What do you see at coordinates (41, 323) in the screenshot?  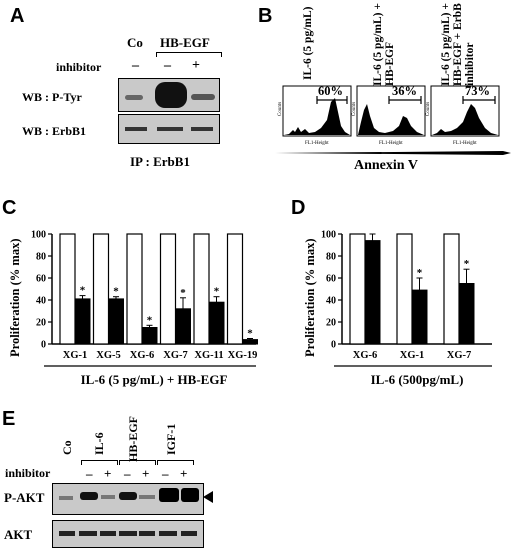 I see `chart-c-ytick-label-1: 20` at bounding box center [41, 323].